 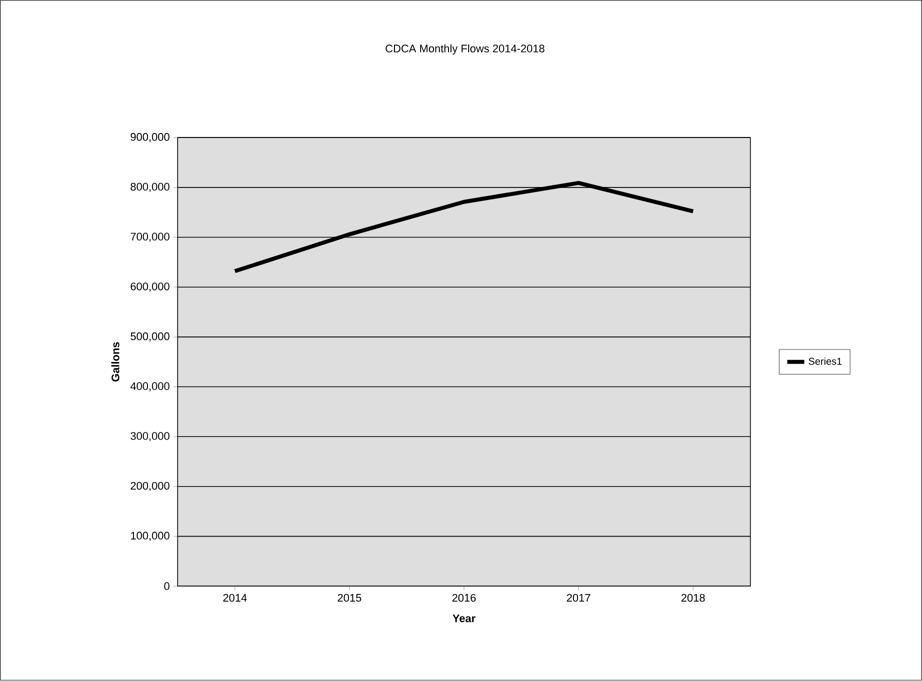 What do you see at coordinates (465, 49) in the screenshot?
I see `chart-title: CDCA Monthly Flows 2014-2018` at bounding box center [465, 49].